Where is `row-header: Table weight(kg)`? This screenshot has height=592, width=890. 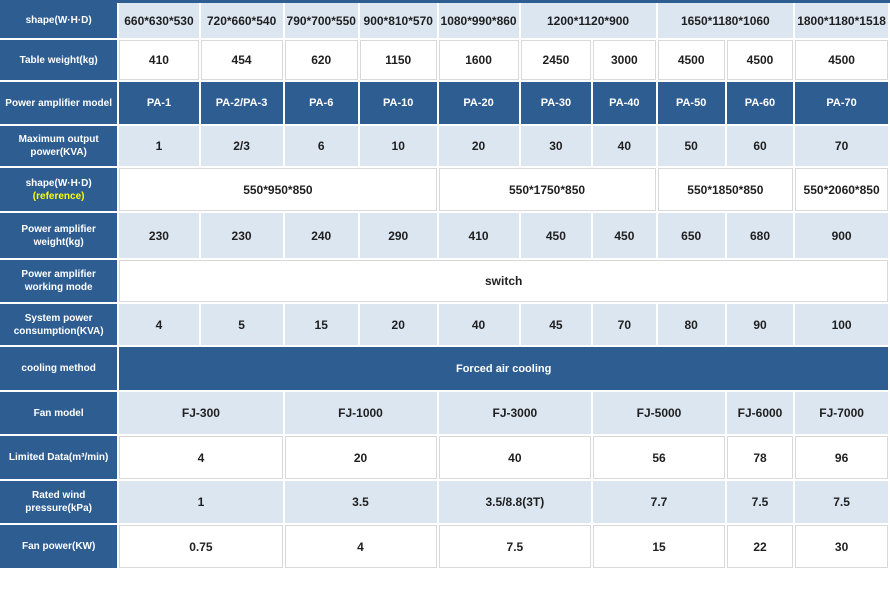 row-header: Table weight(kg) is located at coordinates (59, 60).